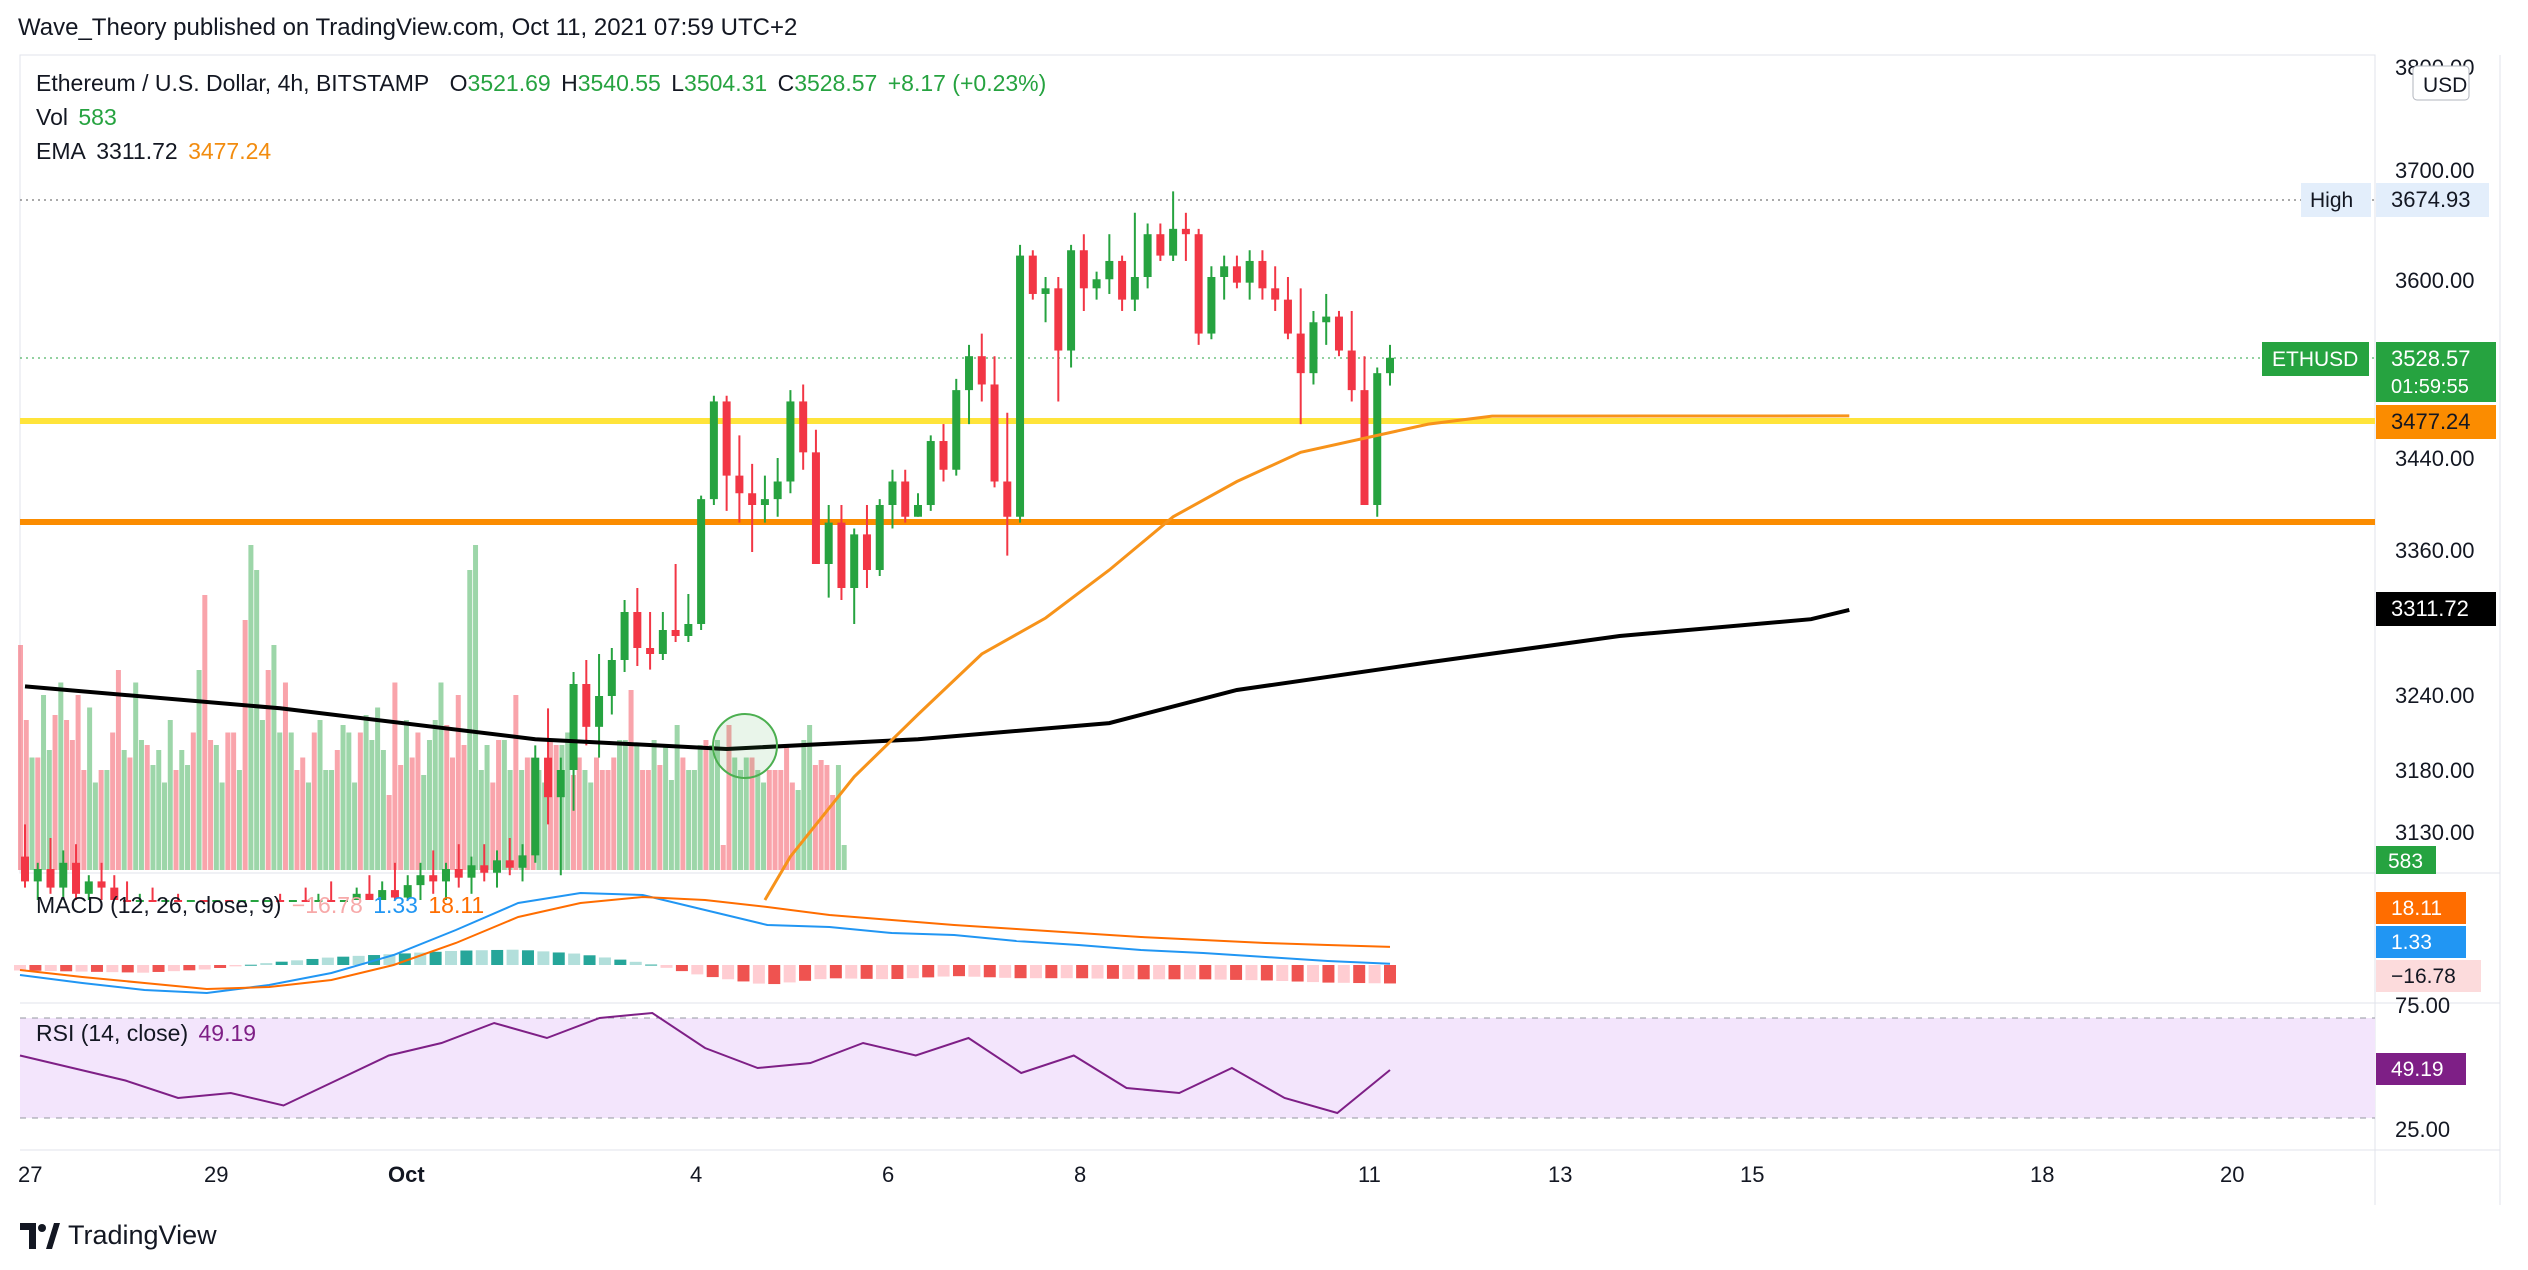 Image resolution: width=2528 pixels, height=1270 pixels. I want to click on brand-footer: TradingView, so click(118, 1235).